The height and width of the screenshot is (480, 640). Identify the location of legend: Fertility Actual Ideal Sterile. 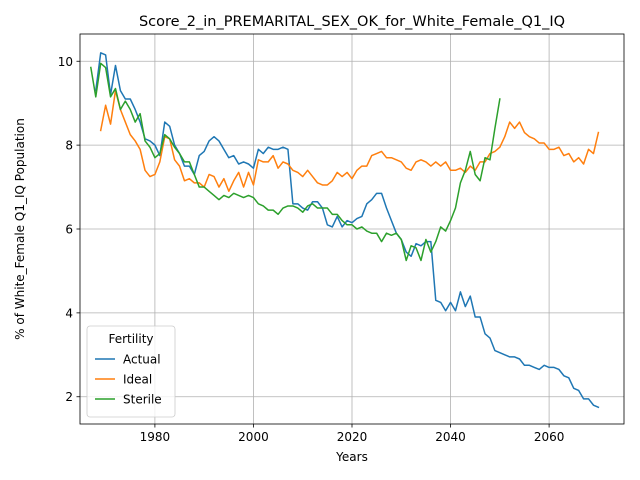
(131, 371).